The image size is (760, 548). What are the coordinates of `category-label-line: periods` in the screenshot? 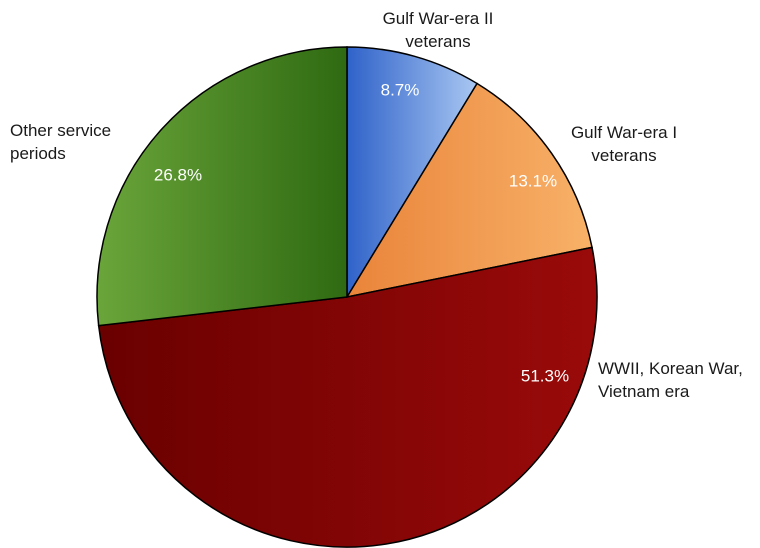 It's located at (38, 153).